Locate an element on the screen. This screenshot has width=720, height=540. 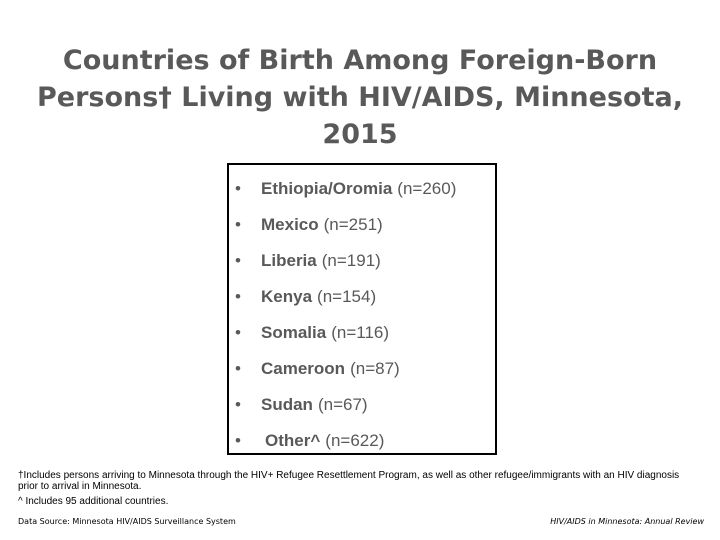
country-count: (n=622) is located at coordinates (355, 440).